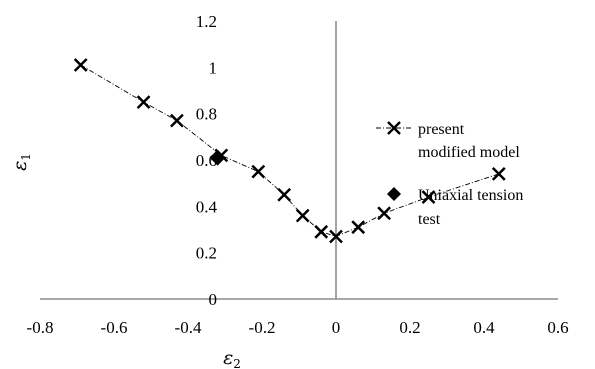  Describe the element at coordinates (298, 327) in the screenshot. I see `x-tick-labels: -0.8 -0.6 -0.4 -0.2 0 0.2 0.4 0.6` at that location.